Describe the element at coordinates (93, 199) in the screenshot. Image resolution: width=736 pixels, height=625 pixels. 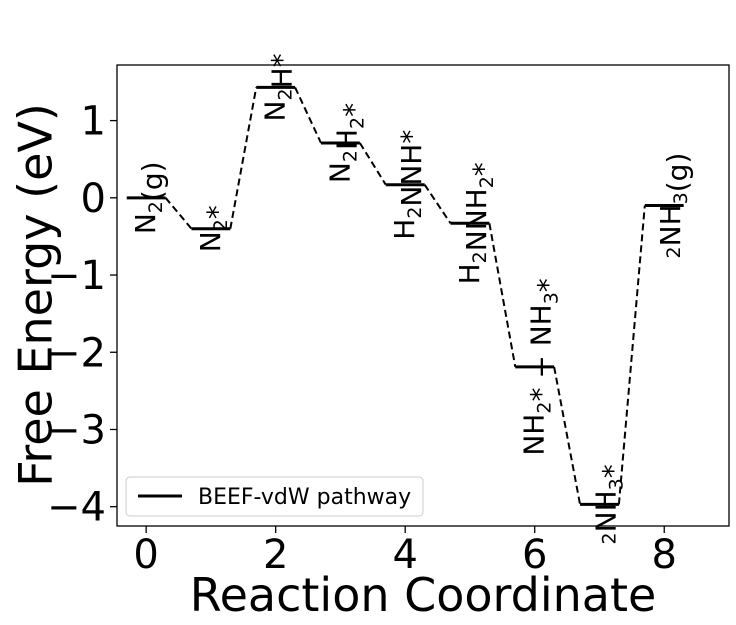
I see `y-tick-label: 0` at that location.